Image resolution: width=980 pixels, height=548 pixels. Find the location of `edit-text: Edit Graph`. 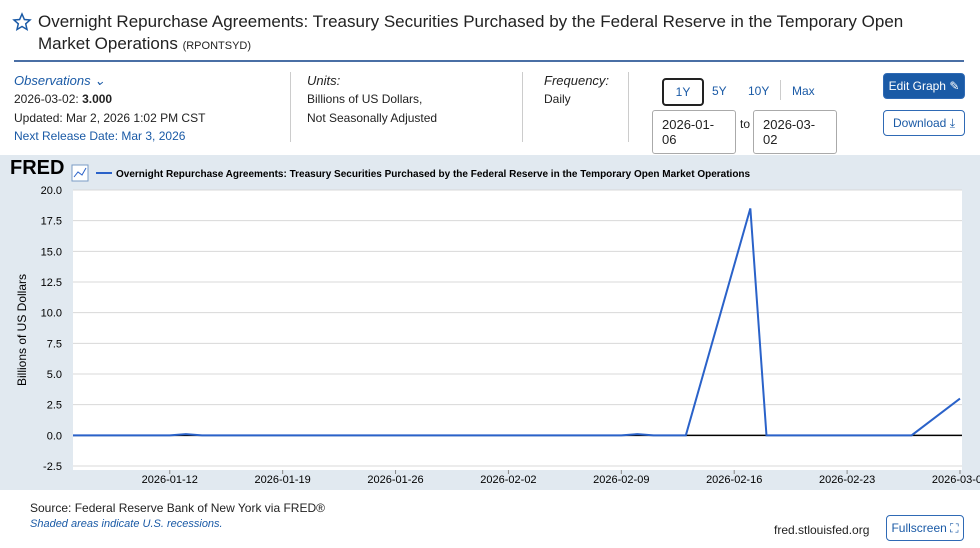

edit-text: Edit Graph is located at coordinates (917, 86).